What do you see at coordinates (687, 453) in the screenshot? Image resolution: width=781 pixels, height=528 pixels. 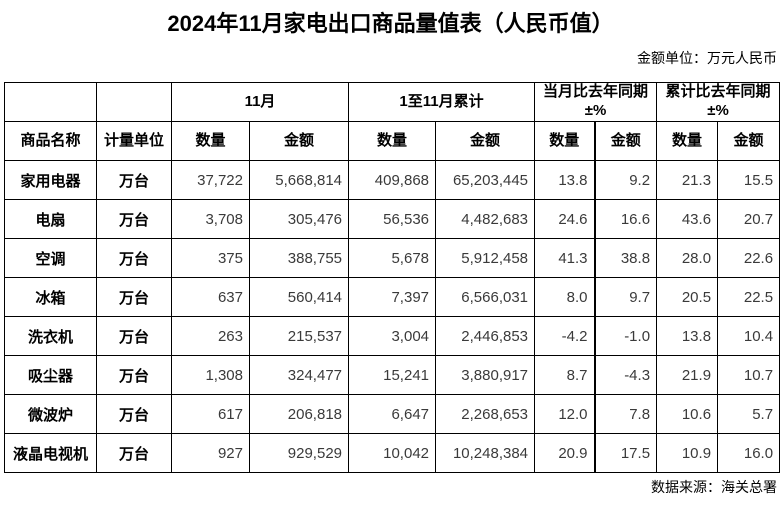 I see `value-cell: 10.9` at bounding box center [687, 453].